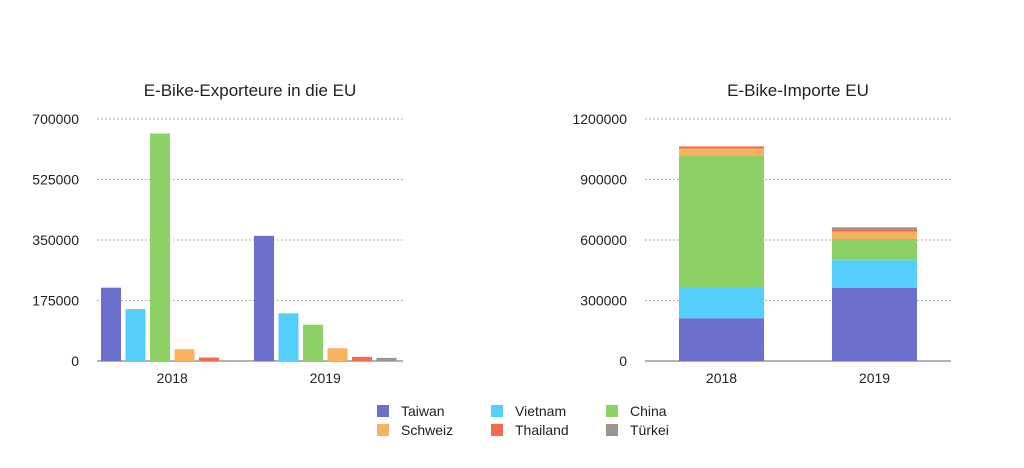 The width and height of the screenshot is (1024, 468). Describe the element at coordinates (603, 240) in the screenshot. I see `imports-y-tick-label: 600000` at that location.